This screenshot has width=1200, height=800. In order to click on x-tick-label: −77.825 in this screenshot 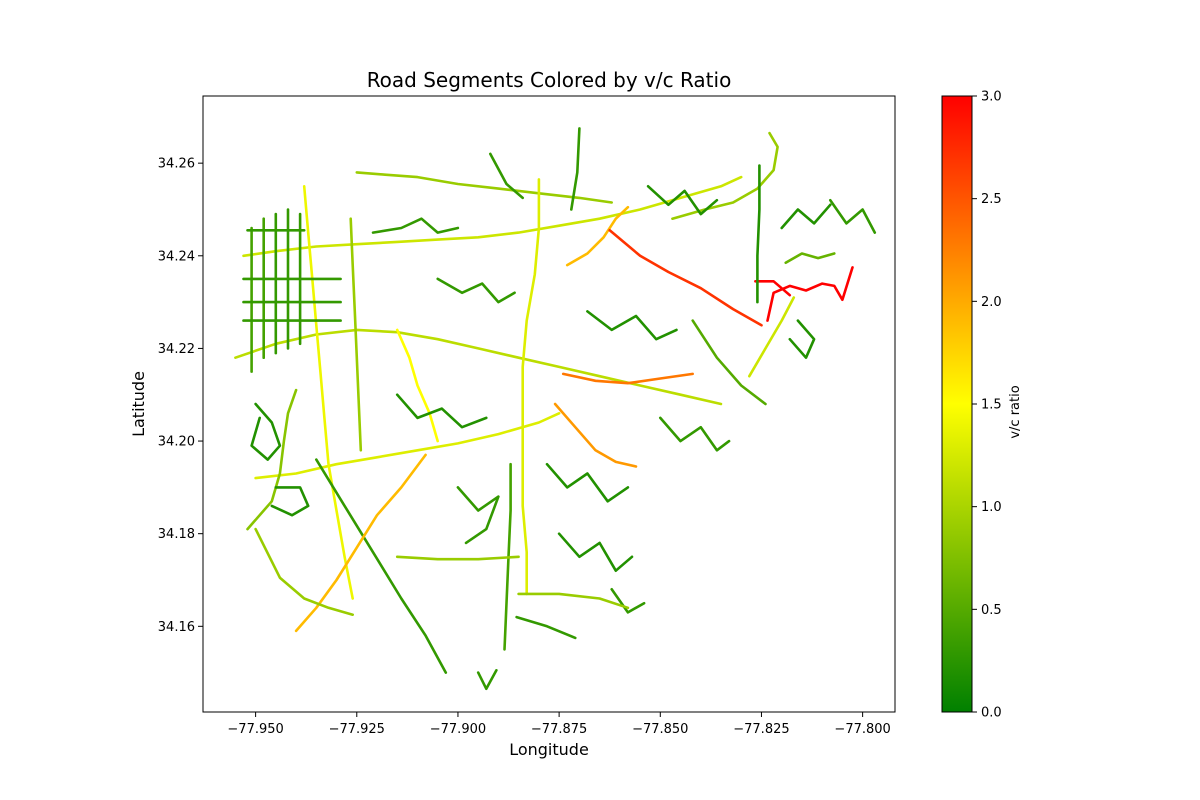, I will do `click(761, 729)`.